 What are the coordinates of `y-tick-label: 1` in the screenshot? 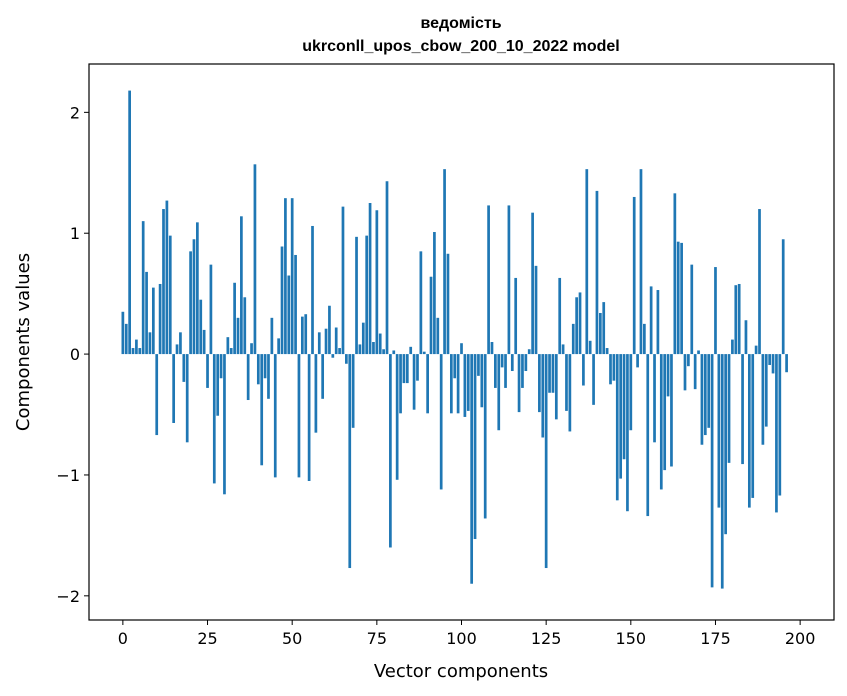 It's located at (75, 233).